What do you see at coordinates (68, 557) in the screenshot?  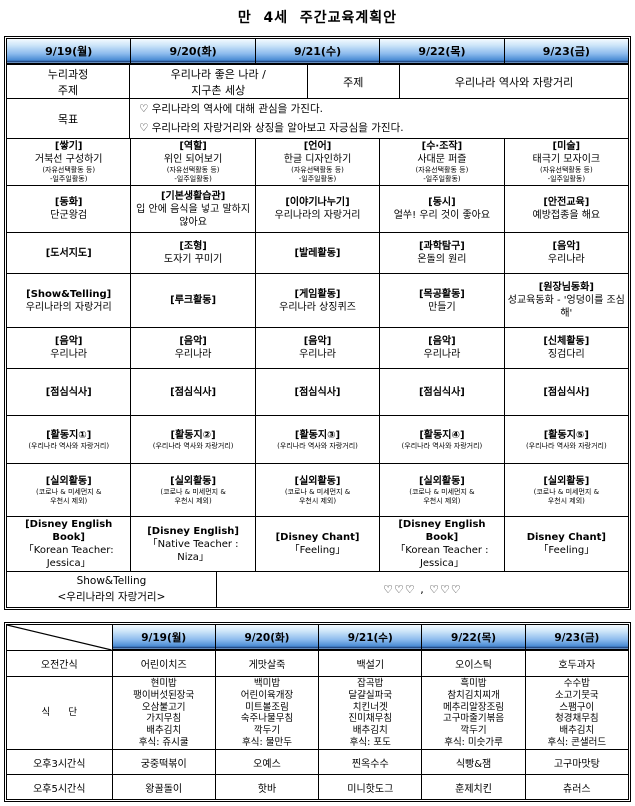 I see `activity-text: 「Korean Teacher: Jessica」` at bounding box center [68, 557].